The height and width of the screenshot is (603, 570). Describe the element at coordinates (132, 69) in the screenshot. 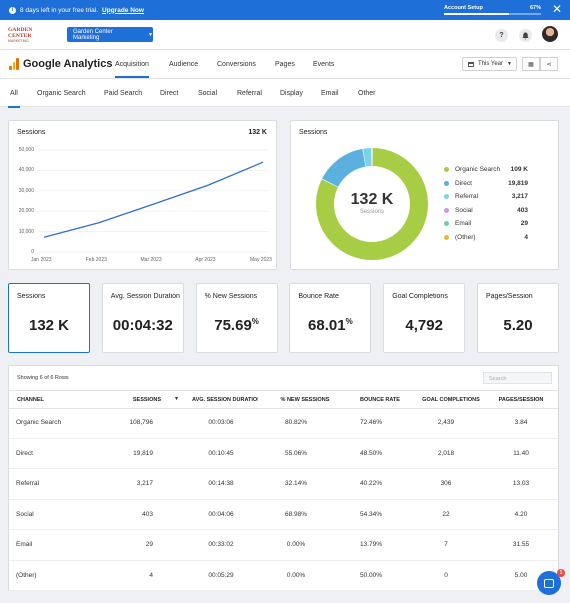

I see `tab-acquisition: Acquisition` at that location.